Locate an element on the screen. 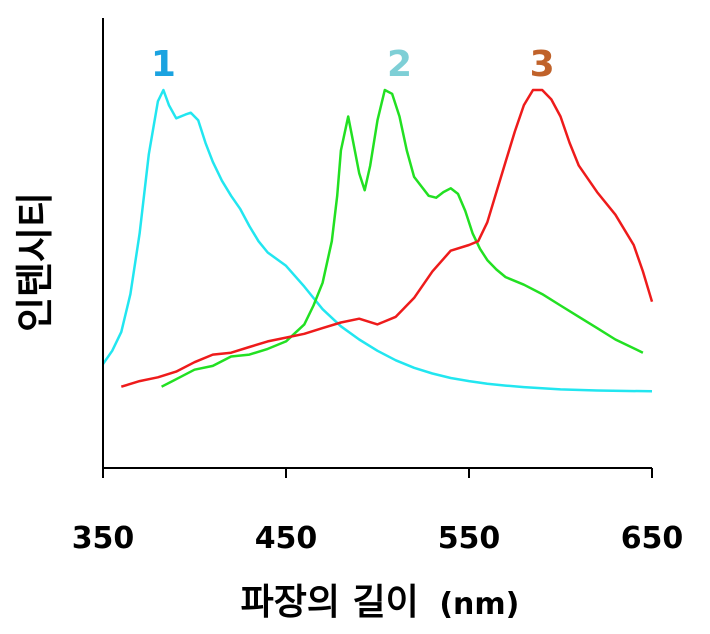  series-label-2: 2 is located at coordinates (399, 64).